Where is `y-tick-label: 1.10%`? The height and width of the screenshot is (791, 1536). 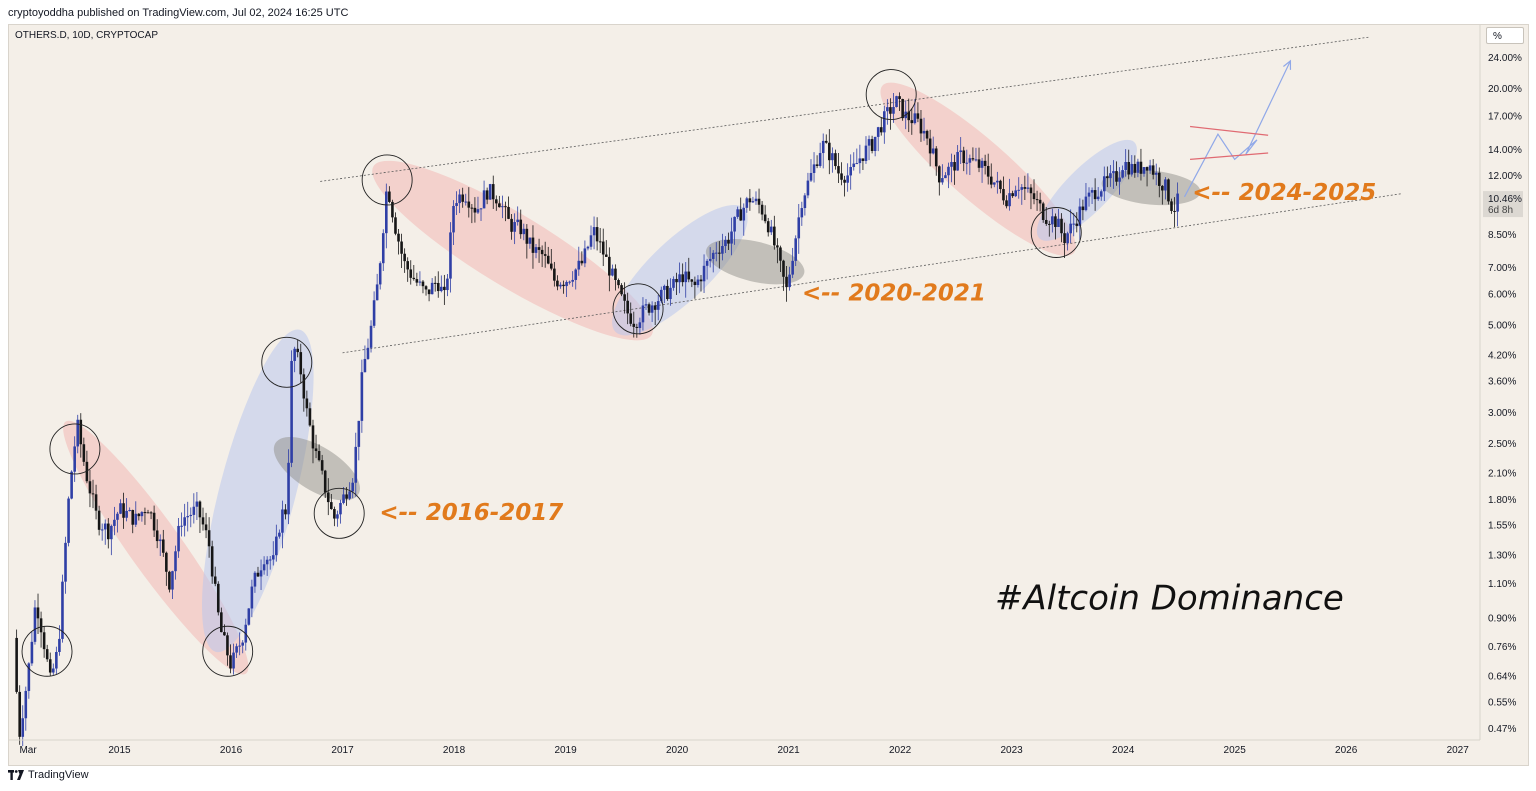
y-tick-label: 1.10% is located at coordinates (1502, 584).